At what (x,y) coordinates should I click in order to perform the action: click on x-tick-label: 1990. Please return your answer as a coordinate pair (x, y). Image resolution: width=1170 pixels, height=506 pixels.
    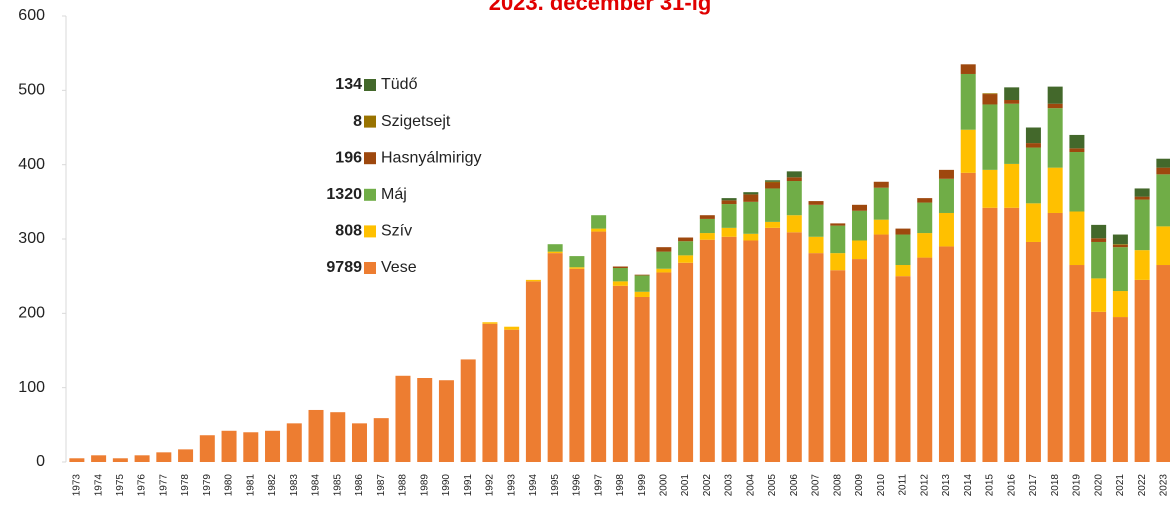
    Looking at the image, I should click on (446, 485).